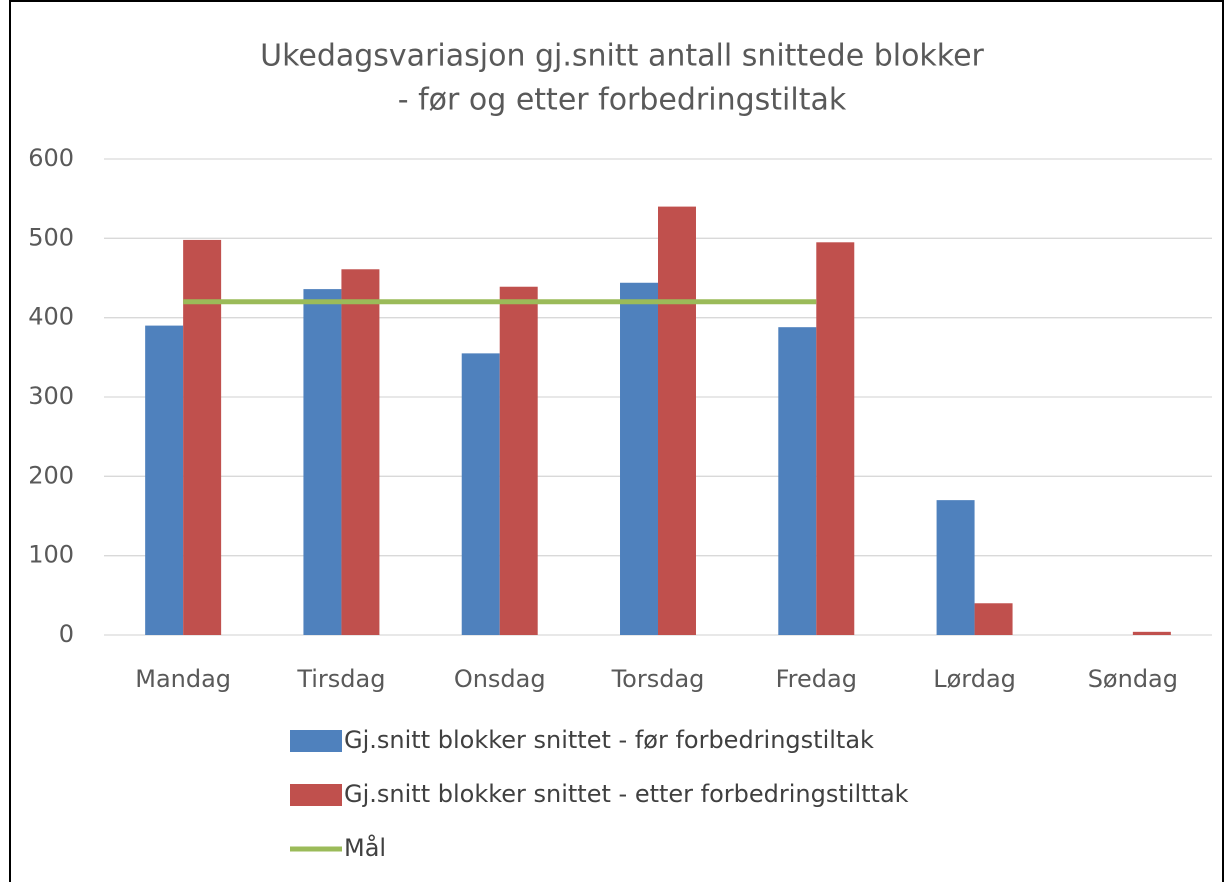 The height and width of the screenshot is (882, 1225). What do you see at coordinates (500, 679) in the screenshot?
I see `x-tick-label: Onsdag` at bounding box center [500, 679].